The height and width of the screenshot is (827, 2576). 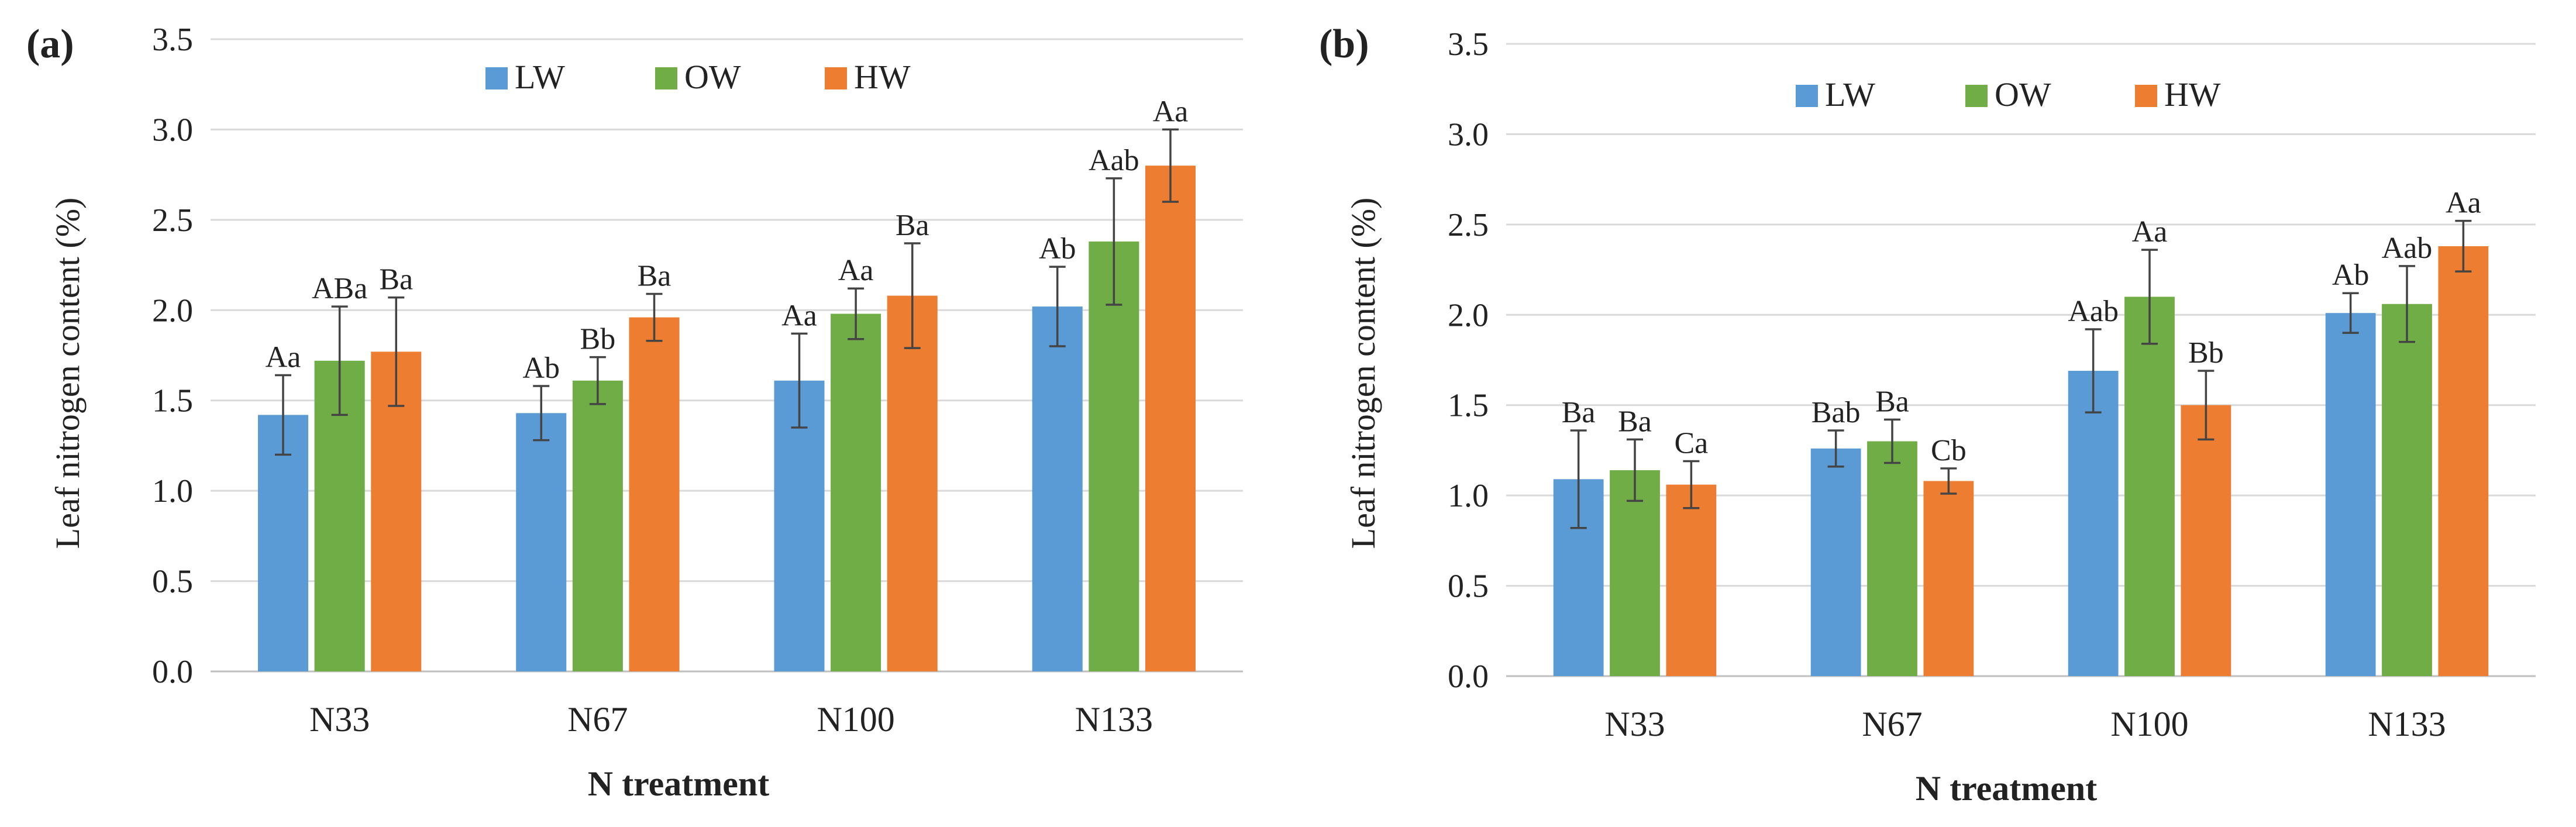 What do you see at coordinates (540, 77) in the screenshot?
I see `panel-a-legend-label-lw: LW` at bounding box center [540, 77].